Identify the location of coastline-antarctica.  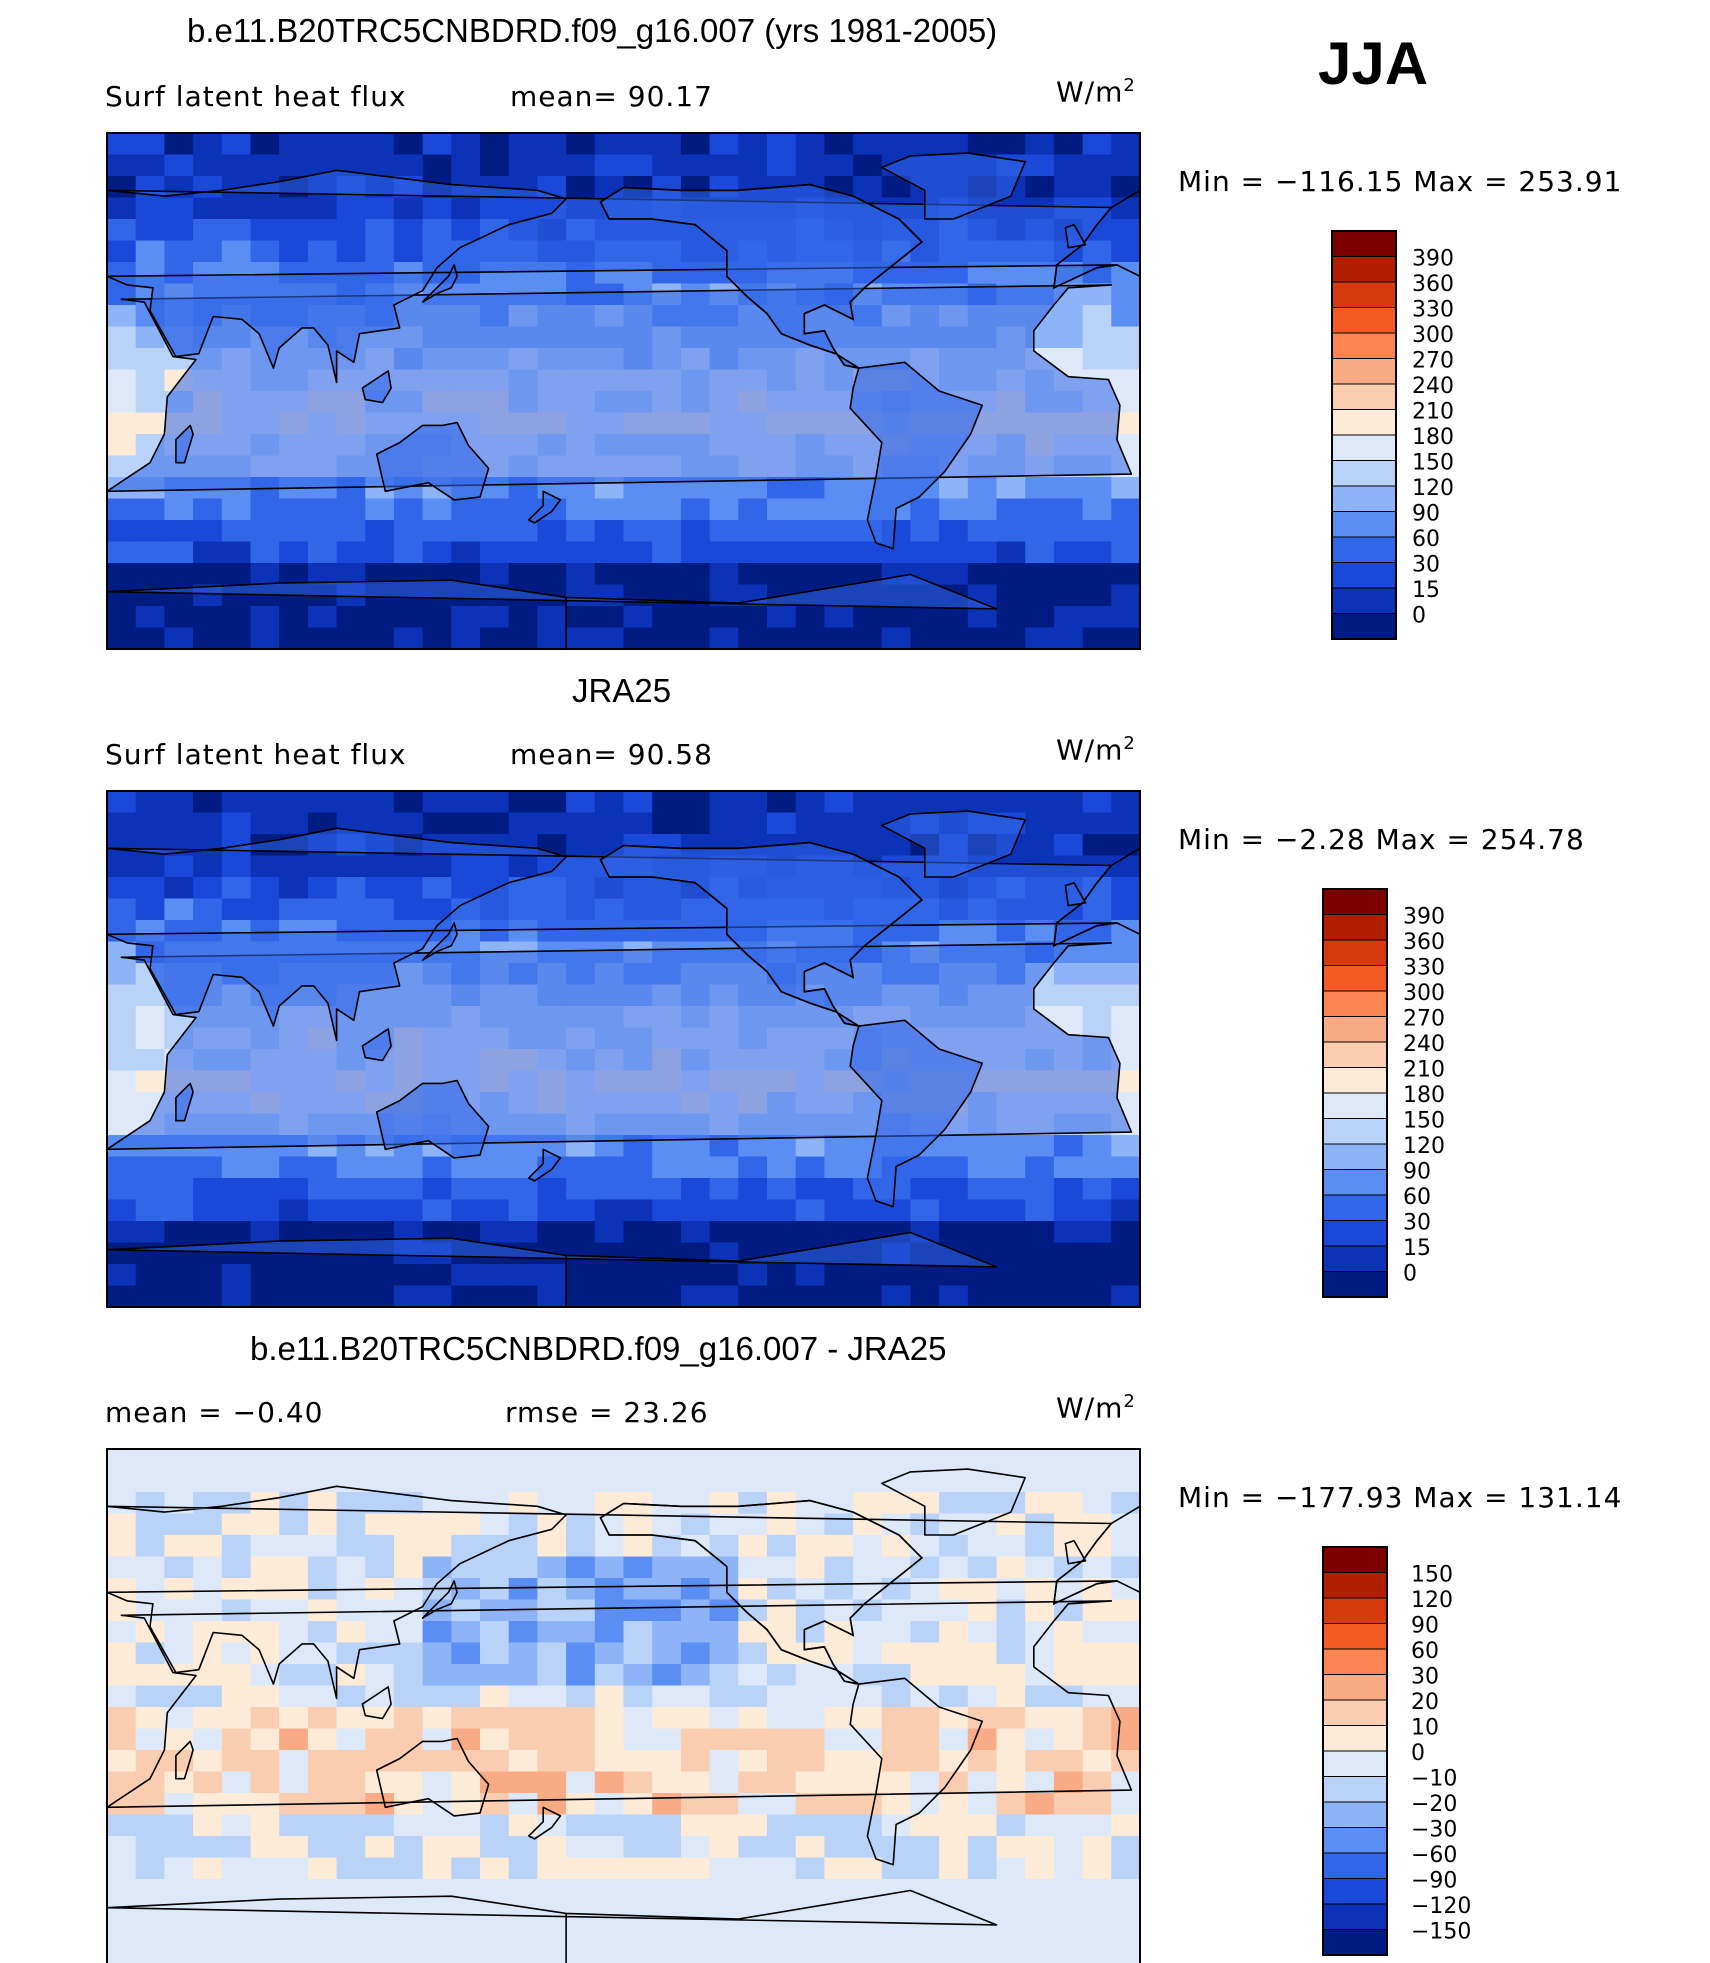
(552, 611).